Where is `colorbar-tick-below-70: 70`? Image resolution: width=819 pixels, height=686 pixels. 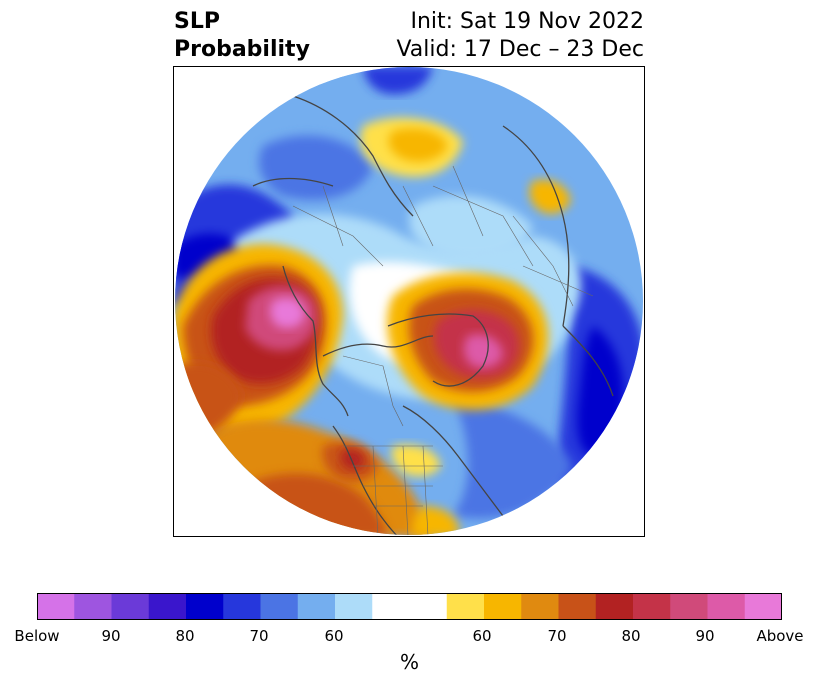 colorbar-tick-below-70: 70 is located at coordinates (259, 636).